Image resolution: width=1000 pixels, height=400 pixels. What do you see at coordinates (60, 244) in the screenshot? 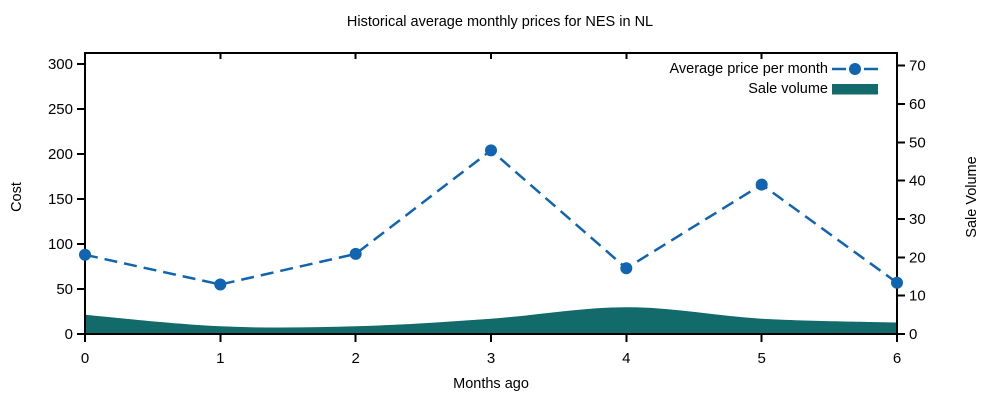
I see `y-left-tick-label: 100` at bounding box center [60, 244].